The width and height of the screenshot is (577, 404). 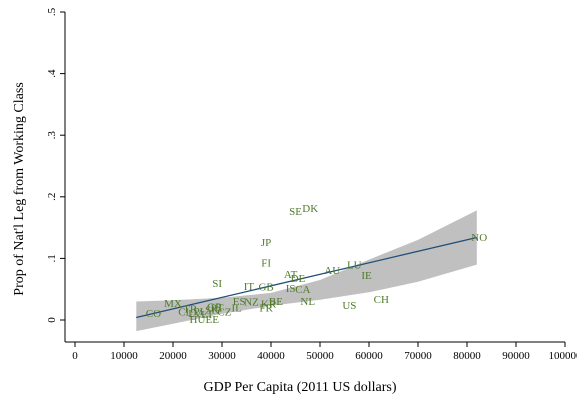 What do you see at coordinates (237, 309) in the screenshot?
I see `point-label: IL` at bounding box center [237, 309].